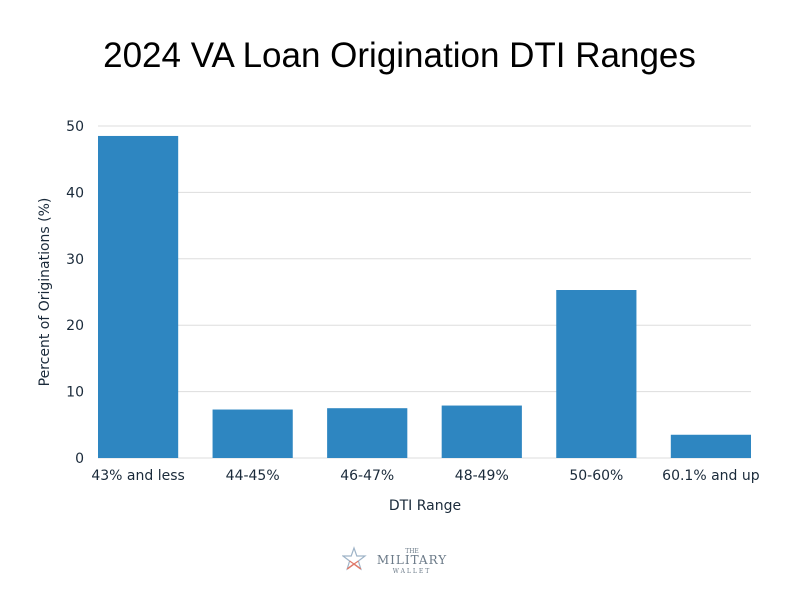 This screenshot has height=599, width=799. I want to click on y-tick-label: 20, so click(75, 326).